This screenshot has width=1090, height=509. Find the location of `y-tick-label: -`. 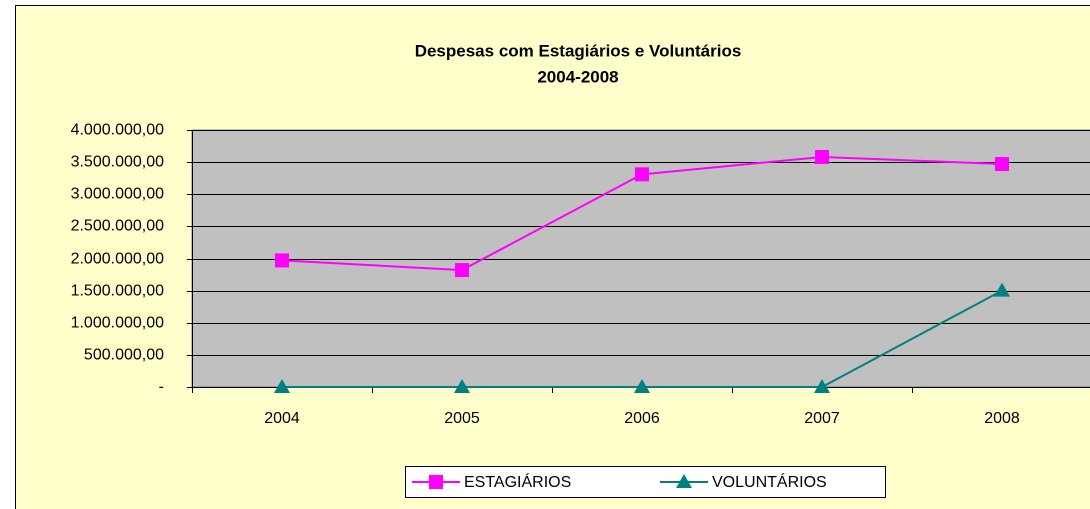

y-tick-label: - is located at coordinates (161, 387).